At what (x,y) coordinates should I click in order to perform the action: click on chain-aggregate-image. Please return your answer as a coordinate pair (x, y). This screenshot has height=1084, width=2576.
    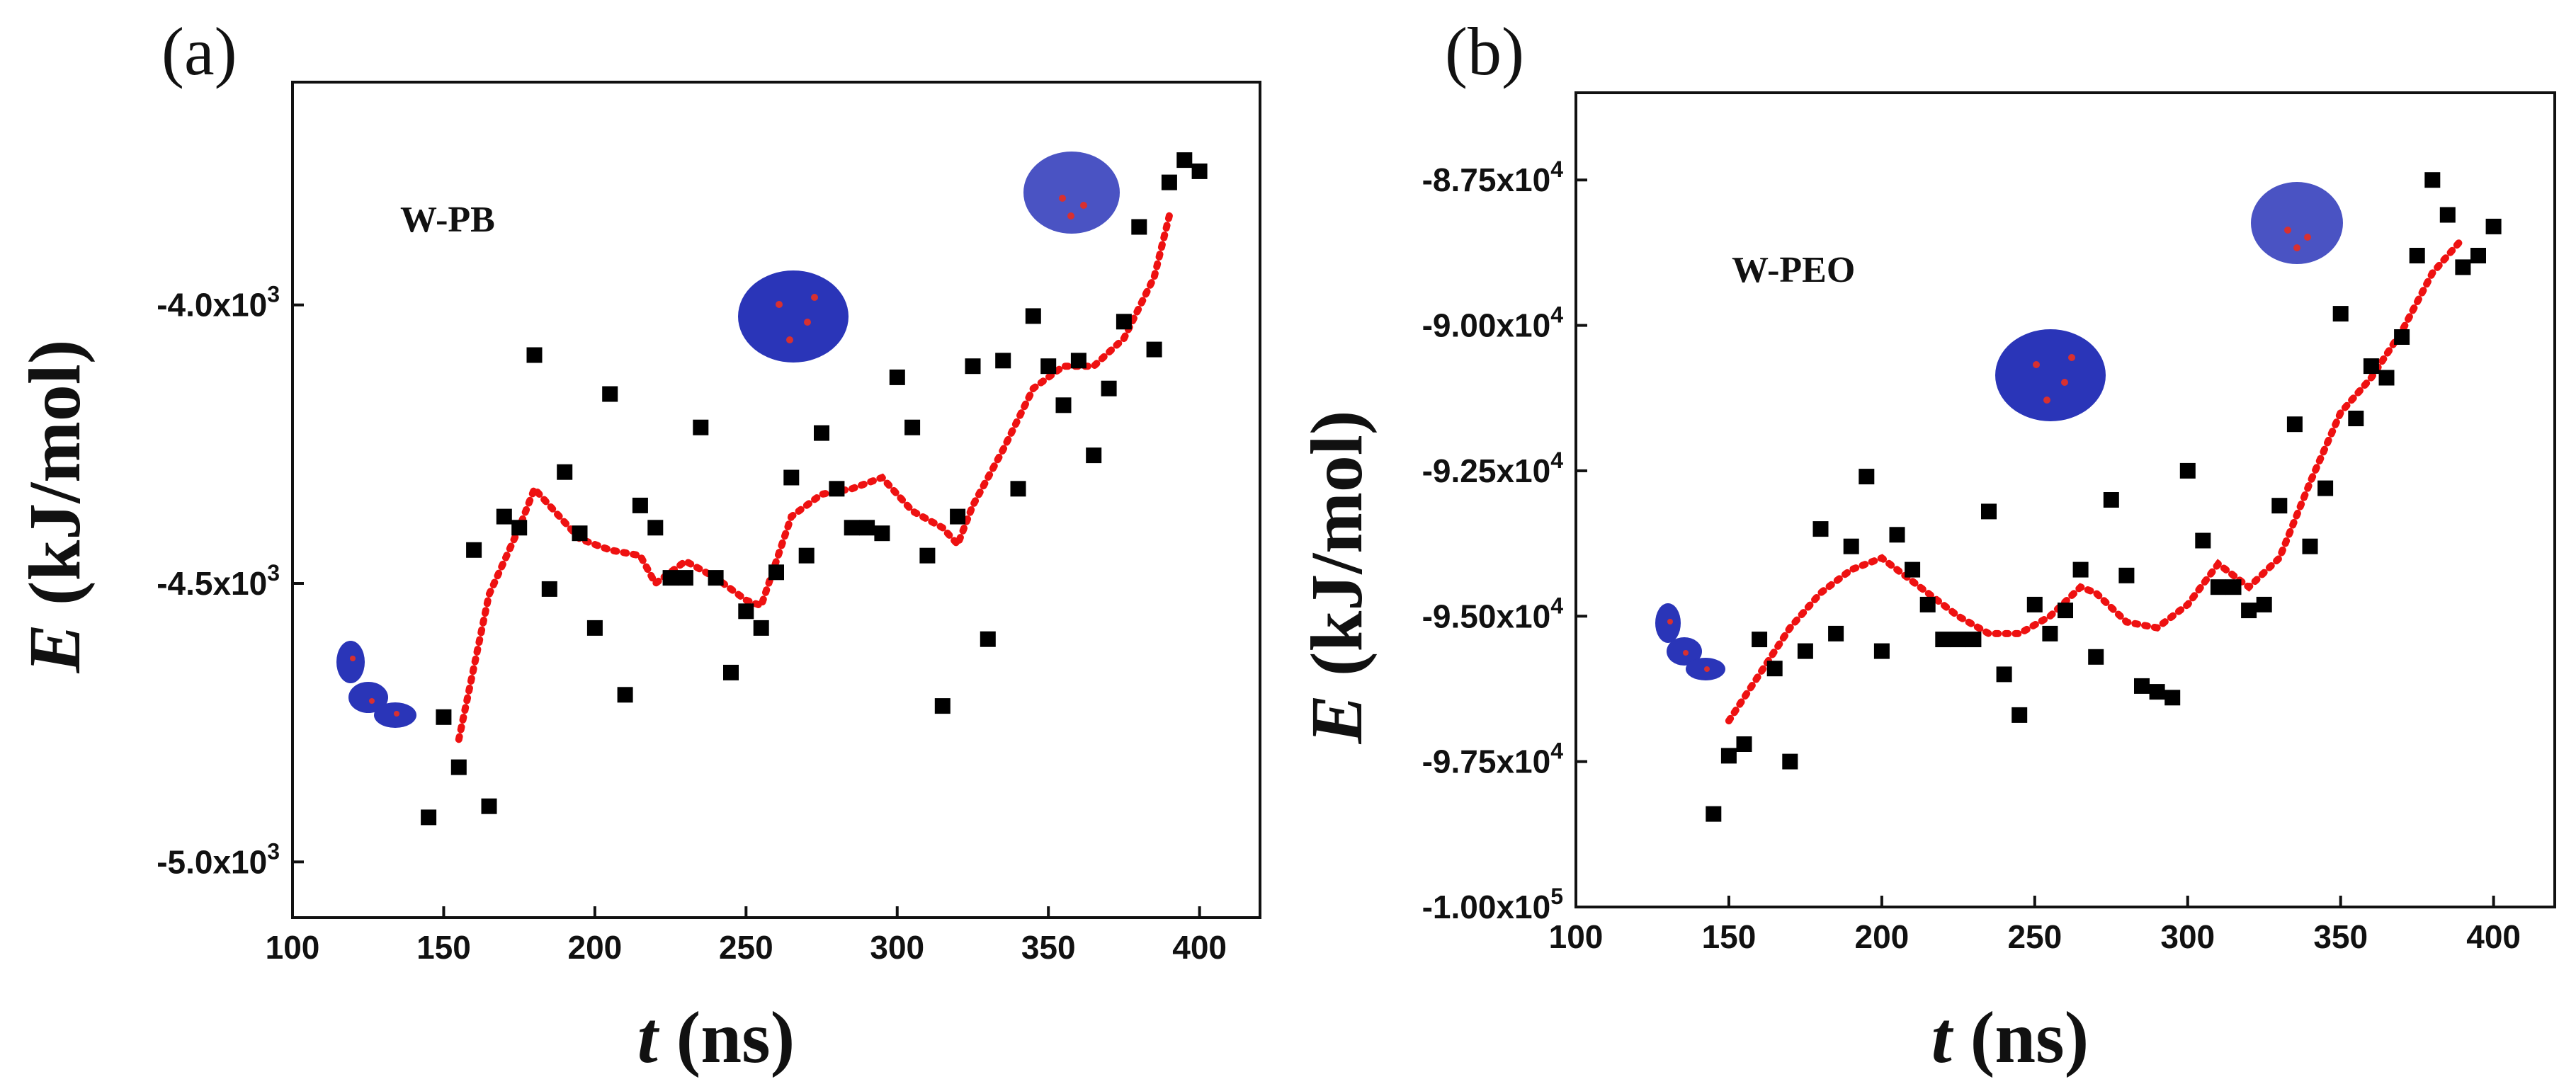
    Looking at the image, I should click on (376, 684).